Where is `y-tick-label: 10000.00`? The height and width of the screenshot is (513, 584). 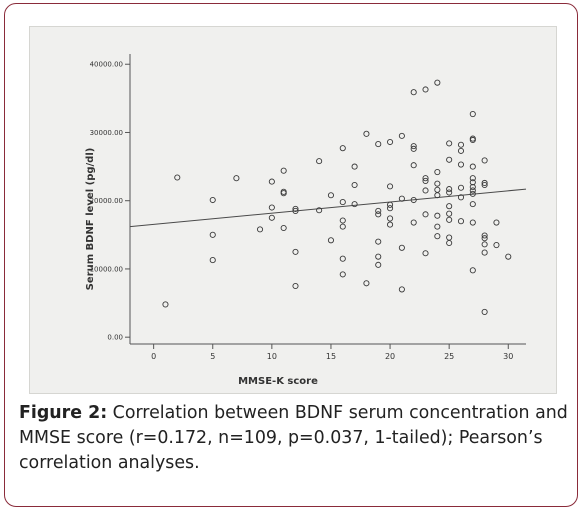 y-tick-label: 10000.00 is located at coordinates (106, 269).